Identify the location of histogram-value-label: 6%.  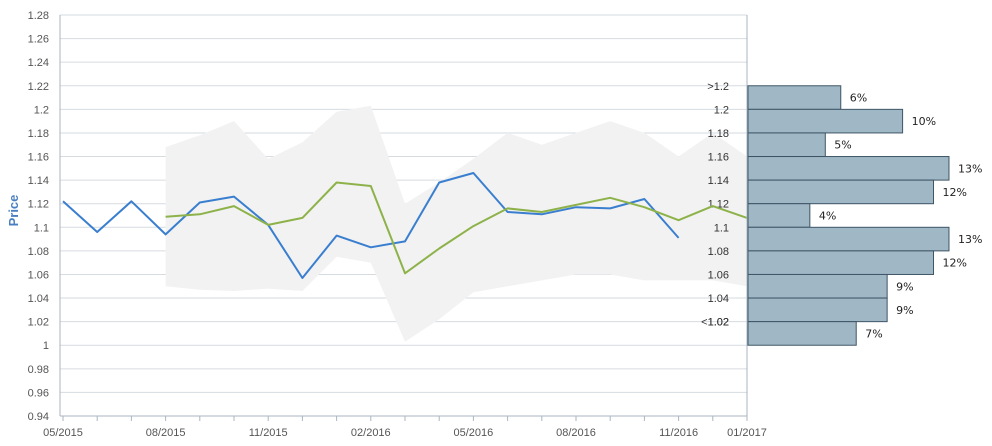
(858, 98).